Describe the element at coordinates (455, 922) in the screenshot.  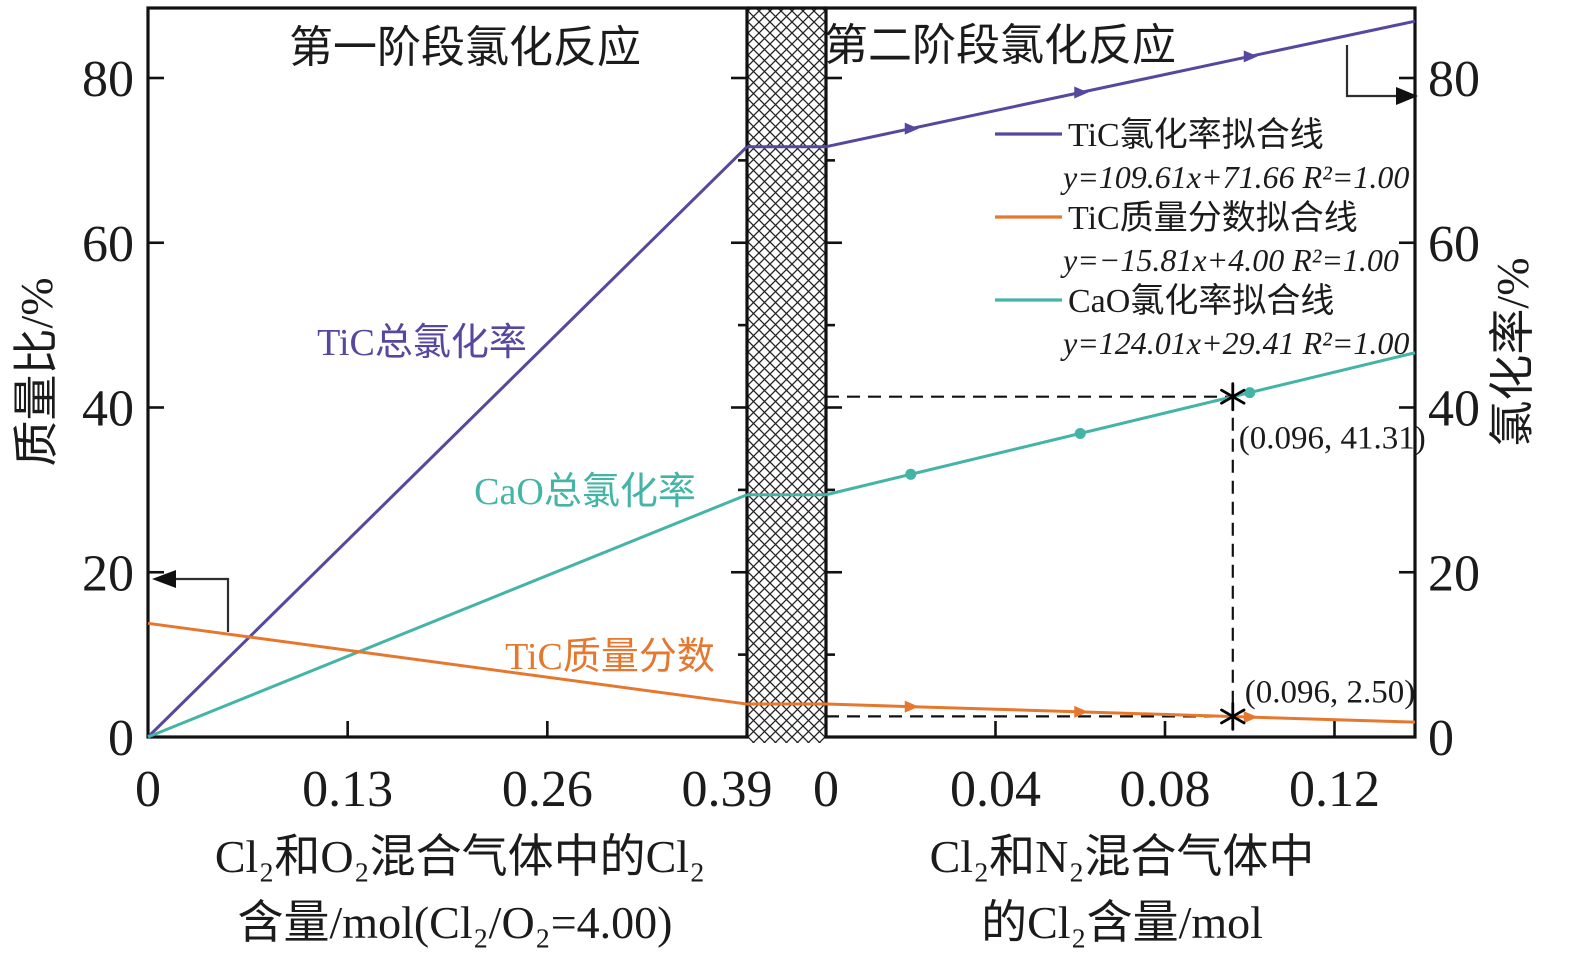
I see `panel1-x-title-line2: 含量/mol(Cl₂/O₂=4.00)` at that location.